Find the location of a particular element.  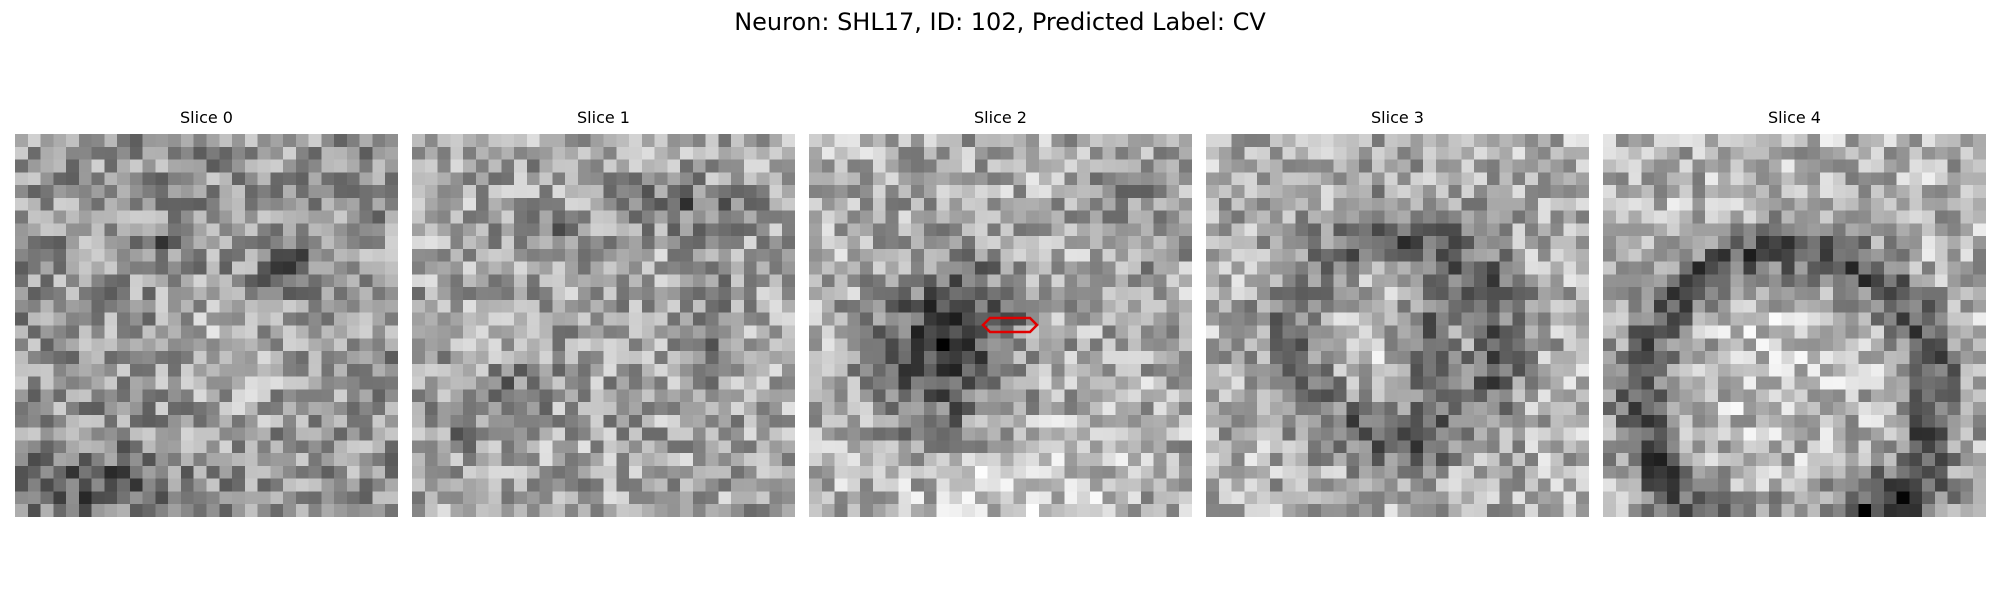

slice-title: Slice 0 is located at coordinates (206, 117).